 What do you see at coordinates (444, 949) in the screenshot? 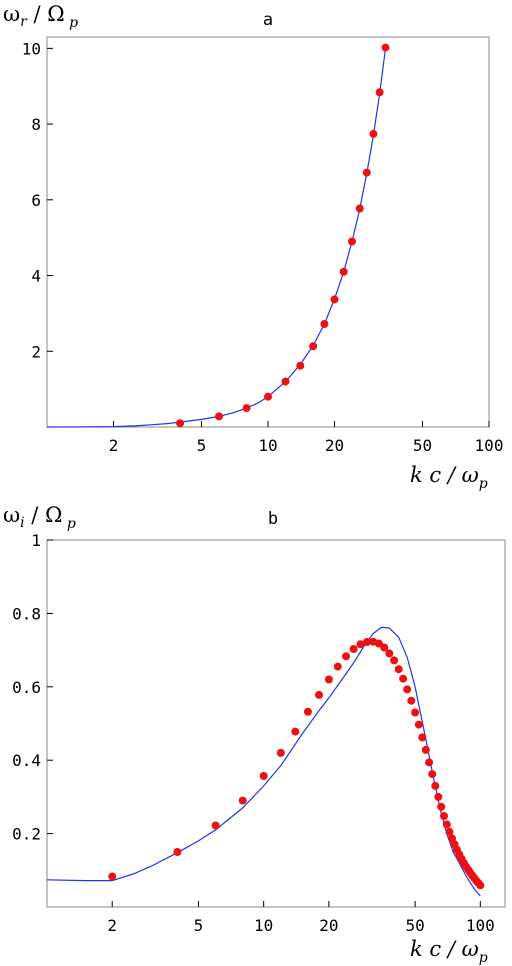
I see `panel-b-xlabel-main: k c / ω` at bounding box center [444, 949].